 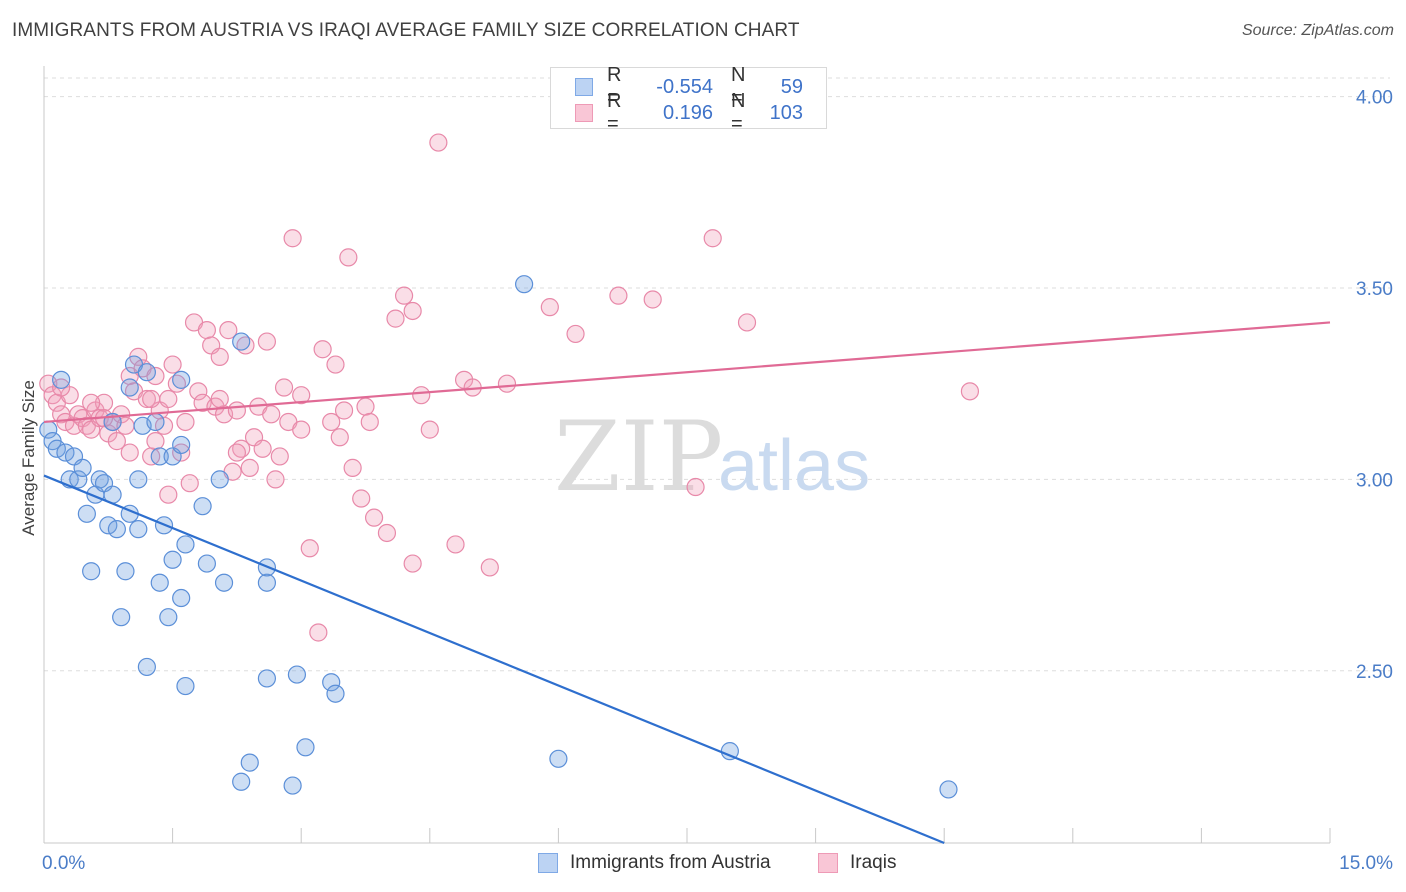 I want to click on y-tick-label: 3.50, so click(x=1374, y=289).